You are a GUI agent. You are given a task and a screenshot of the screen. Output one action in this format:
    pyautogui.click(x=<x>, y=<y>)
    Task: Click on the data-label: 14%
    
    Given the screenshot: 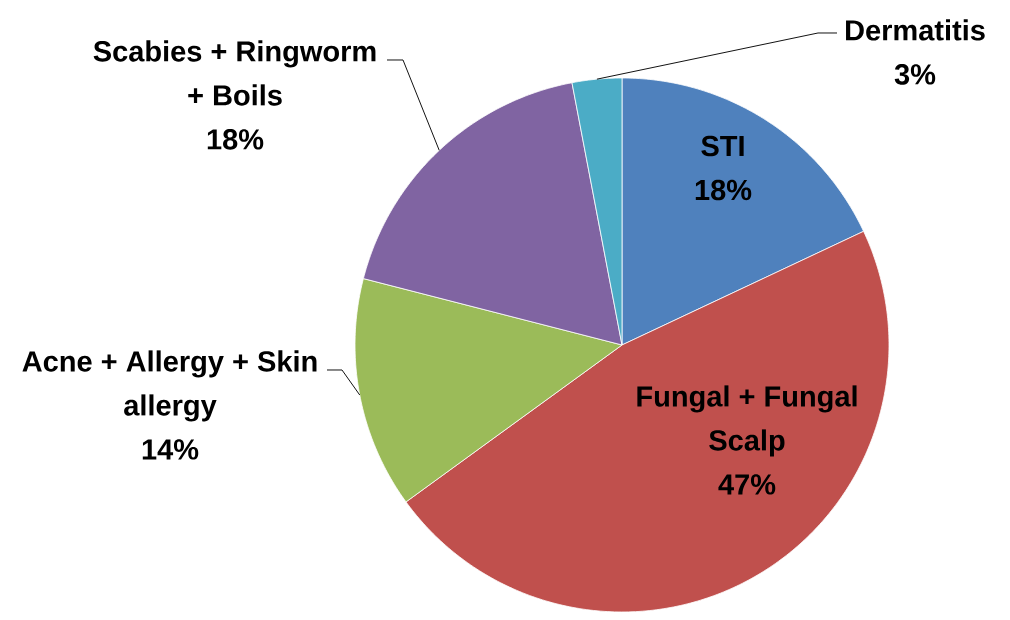 What is the action you would take?
    pyautogui.click(x=170, y=449)
    